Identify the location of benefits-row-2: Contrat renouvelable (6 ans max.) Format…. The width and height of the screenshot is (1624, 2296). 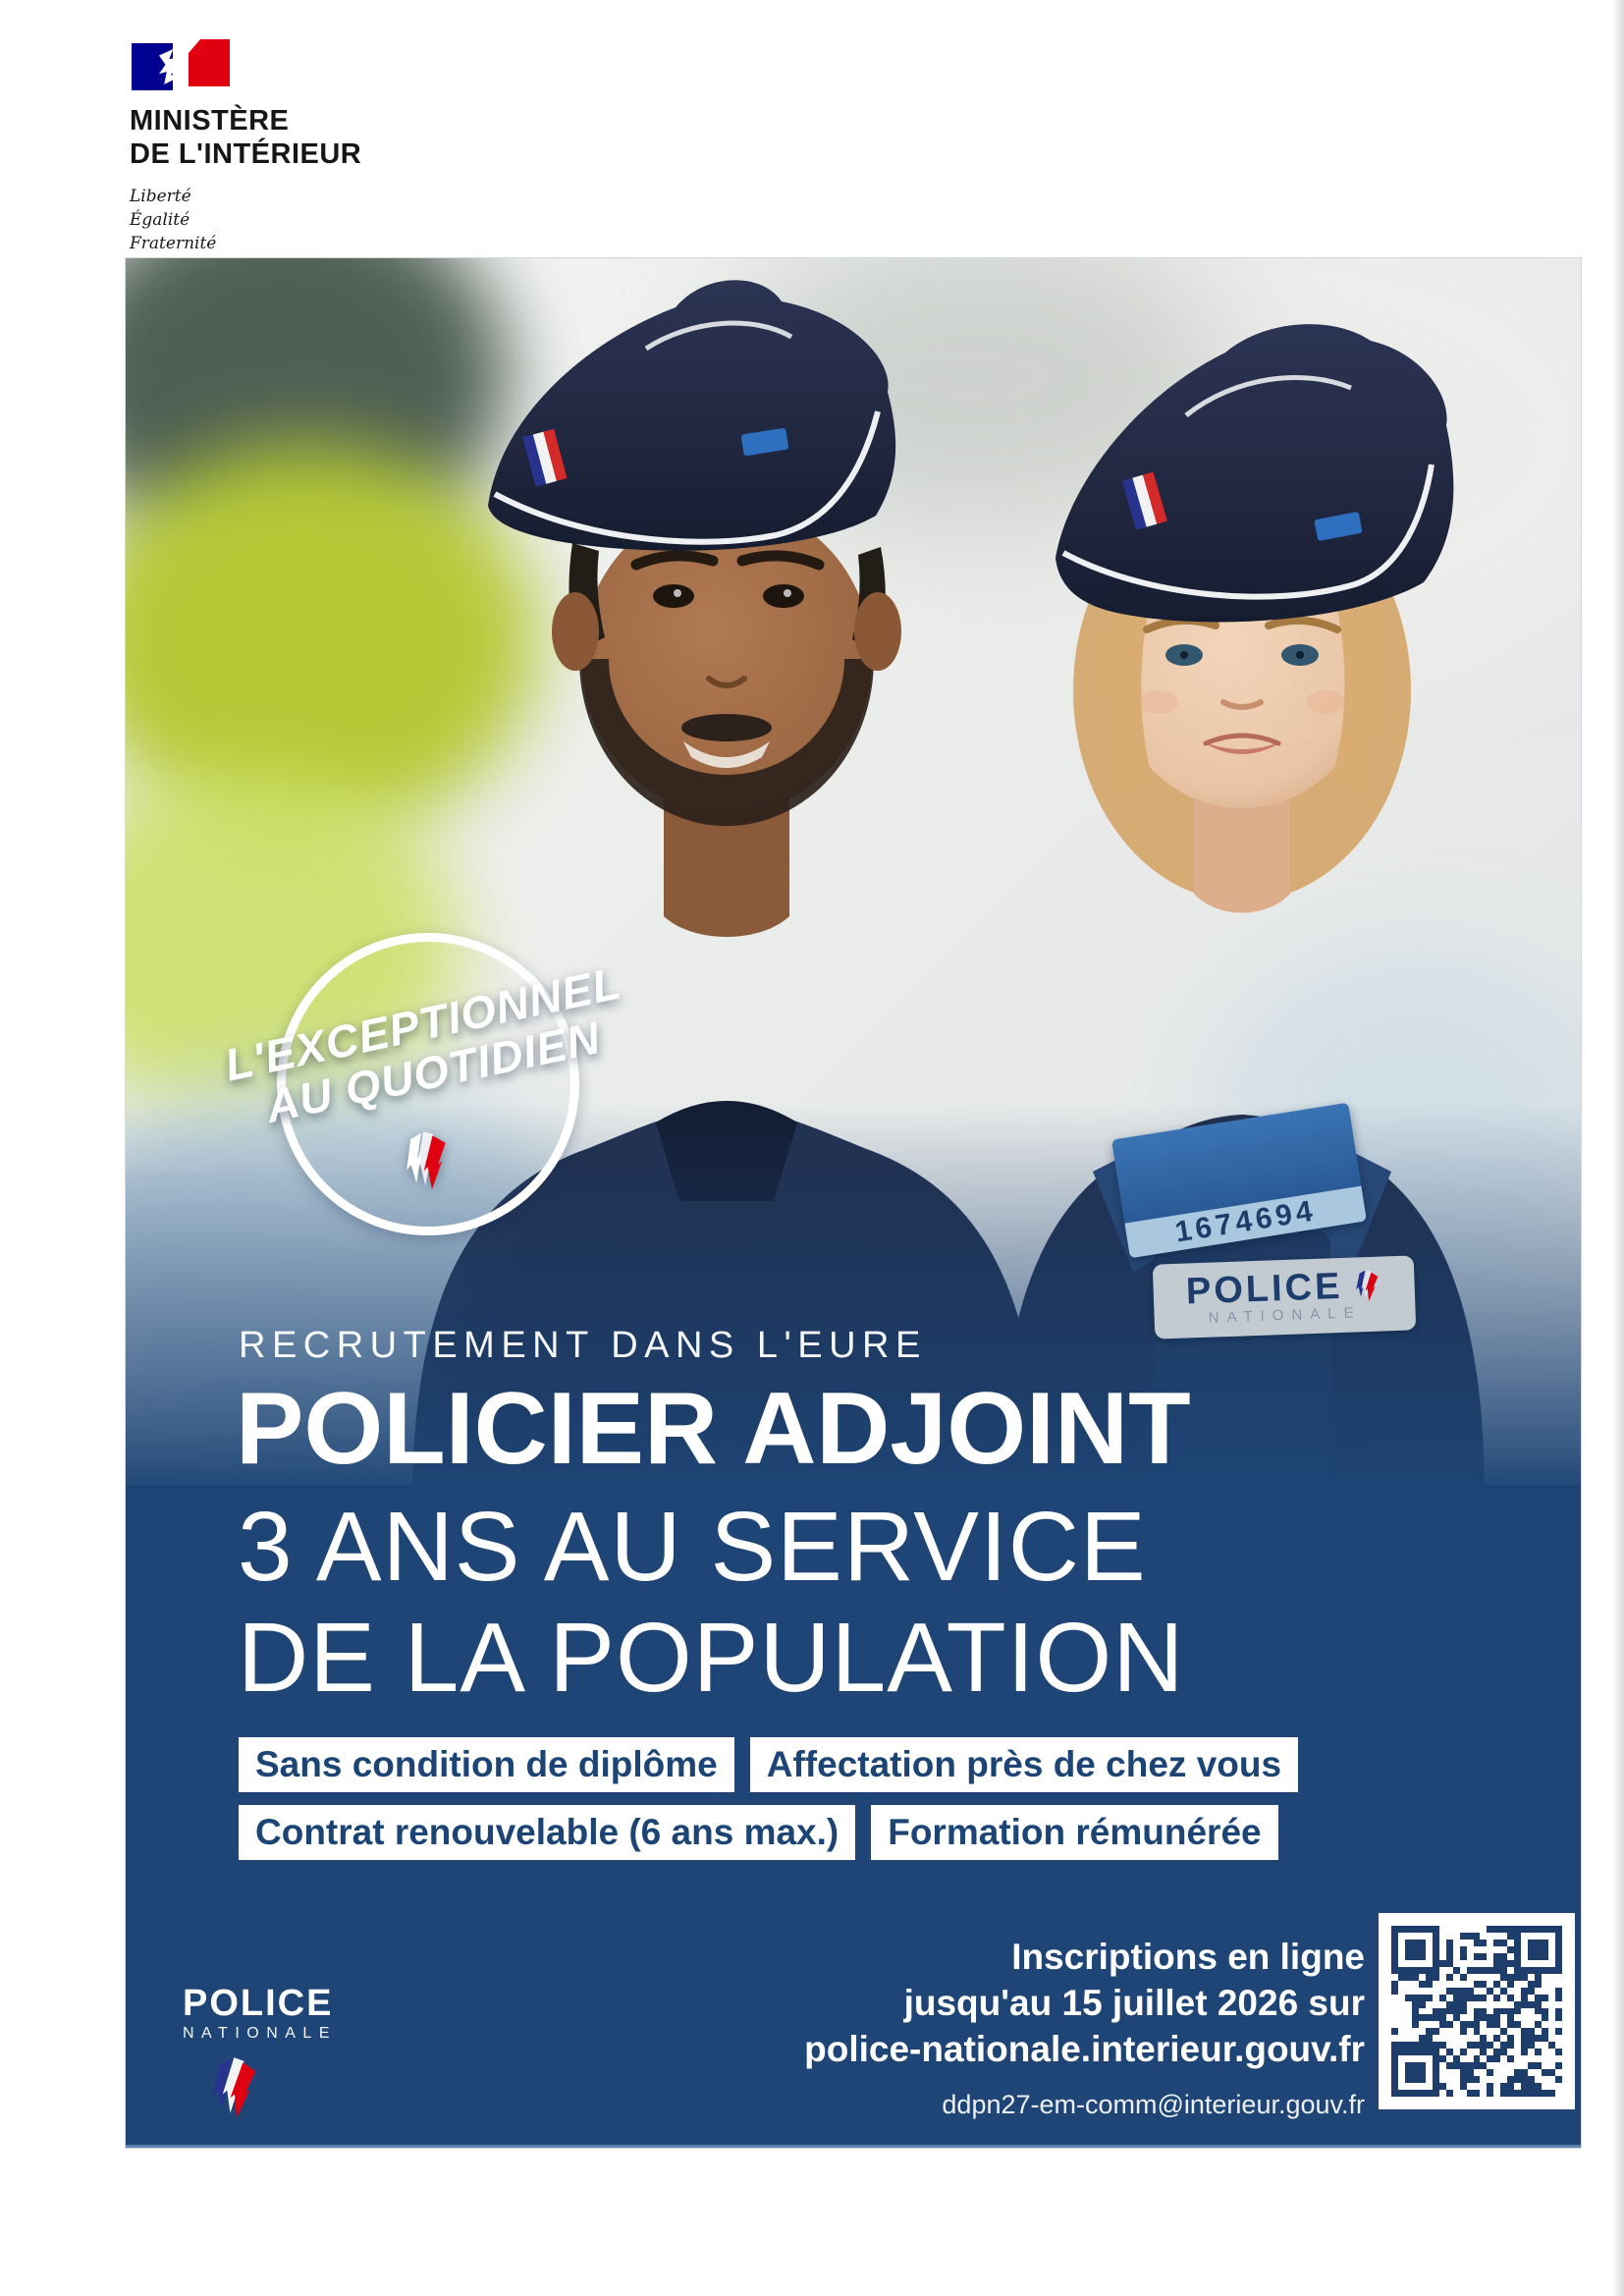
(758, 1832).